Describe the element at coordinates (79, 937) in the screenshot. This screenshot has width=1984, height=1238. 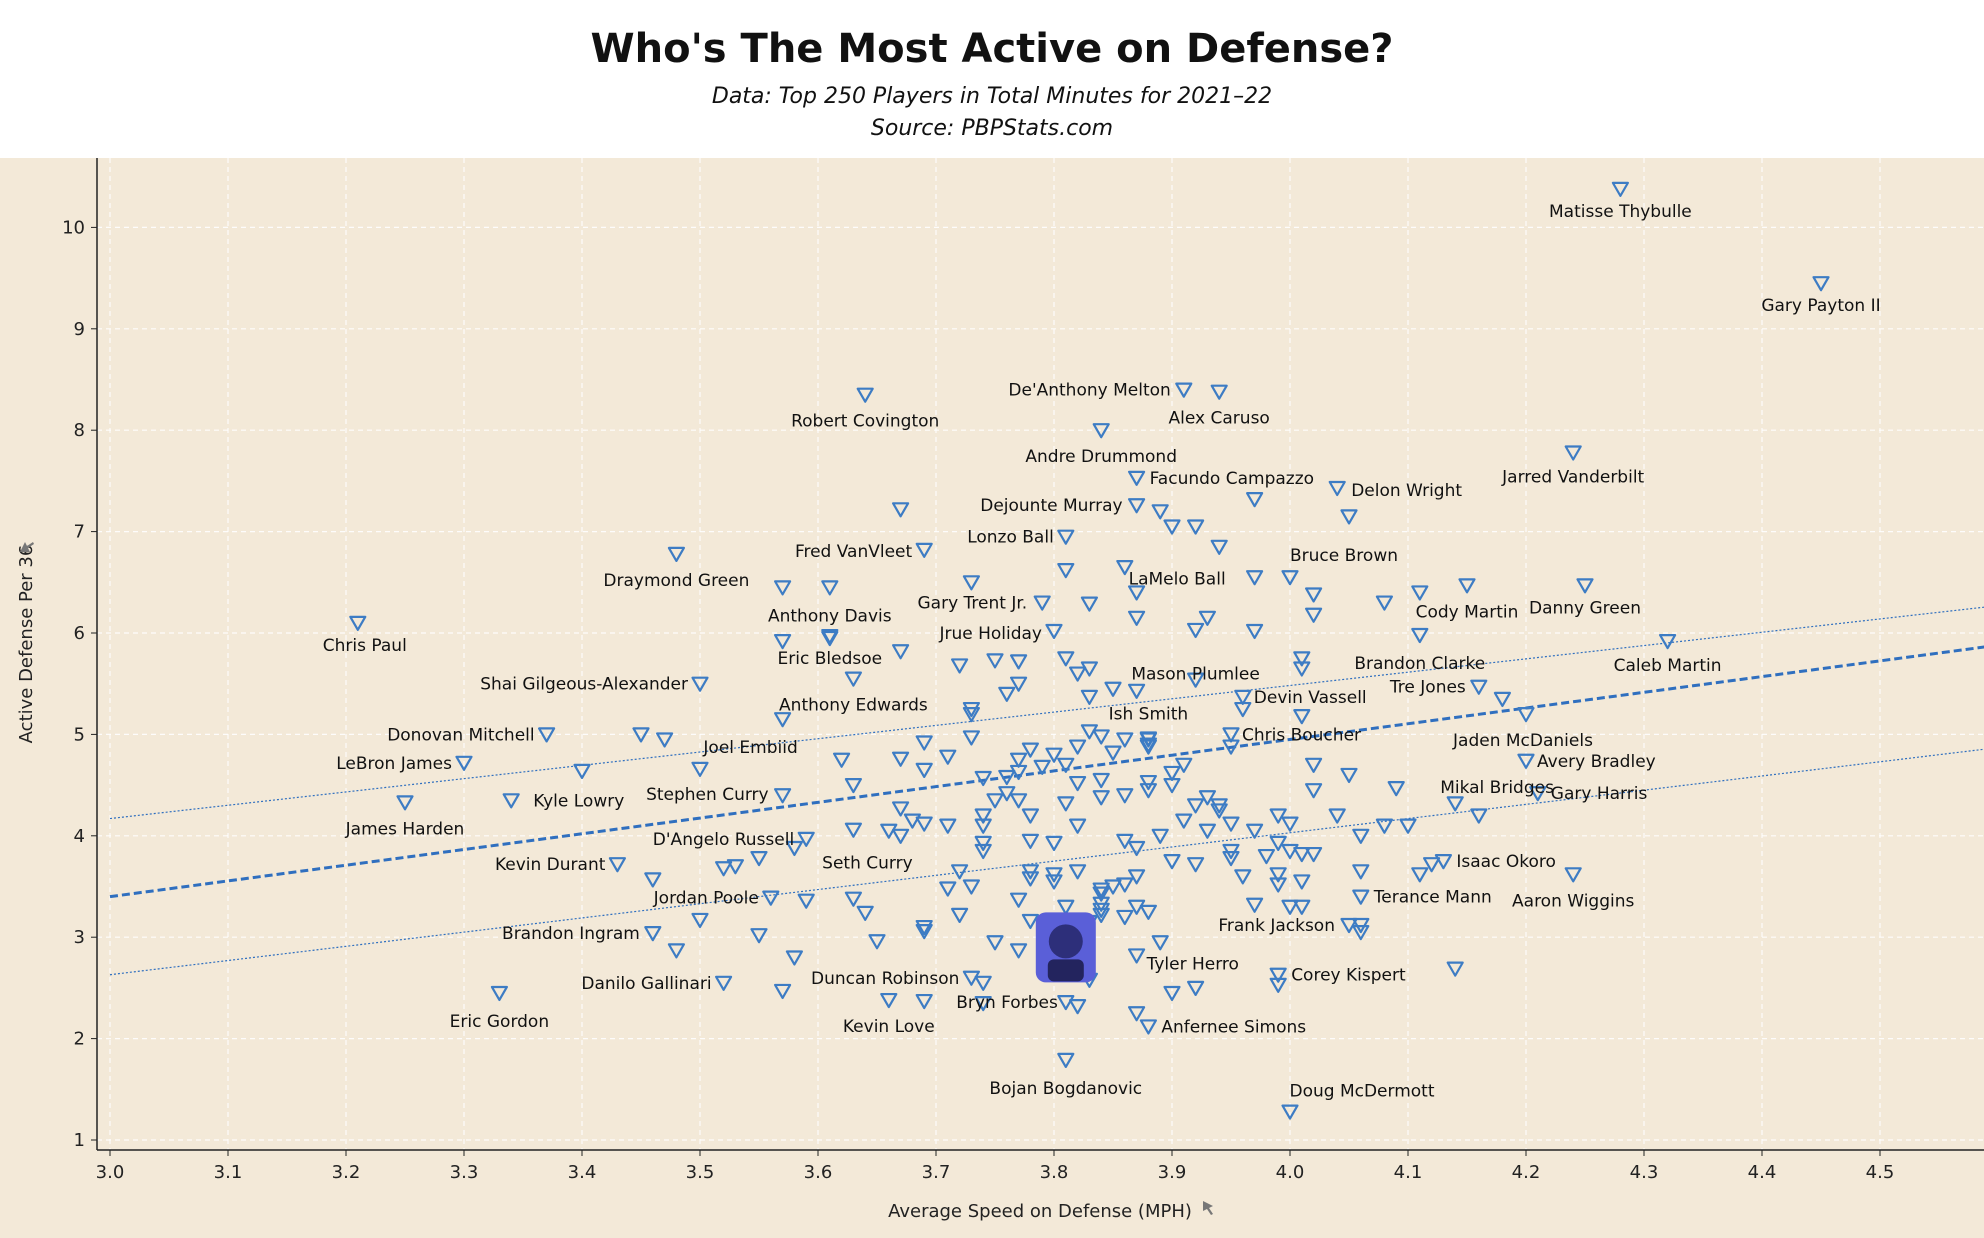
I see `y-tick-label: 3` at that location.